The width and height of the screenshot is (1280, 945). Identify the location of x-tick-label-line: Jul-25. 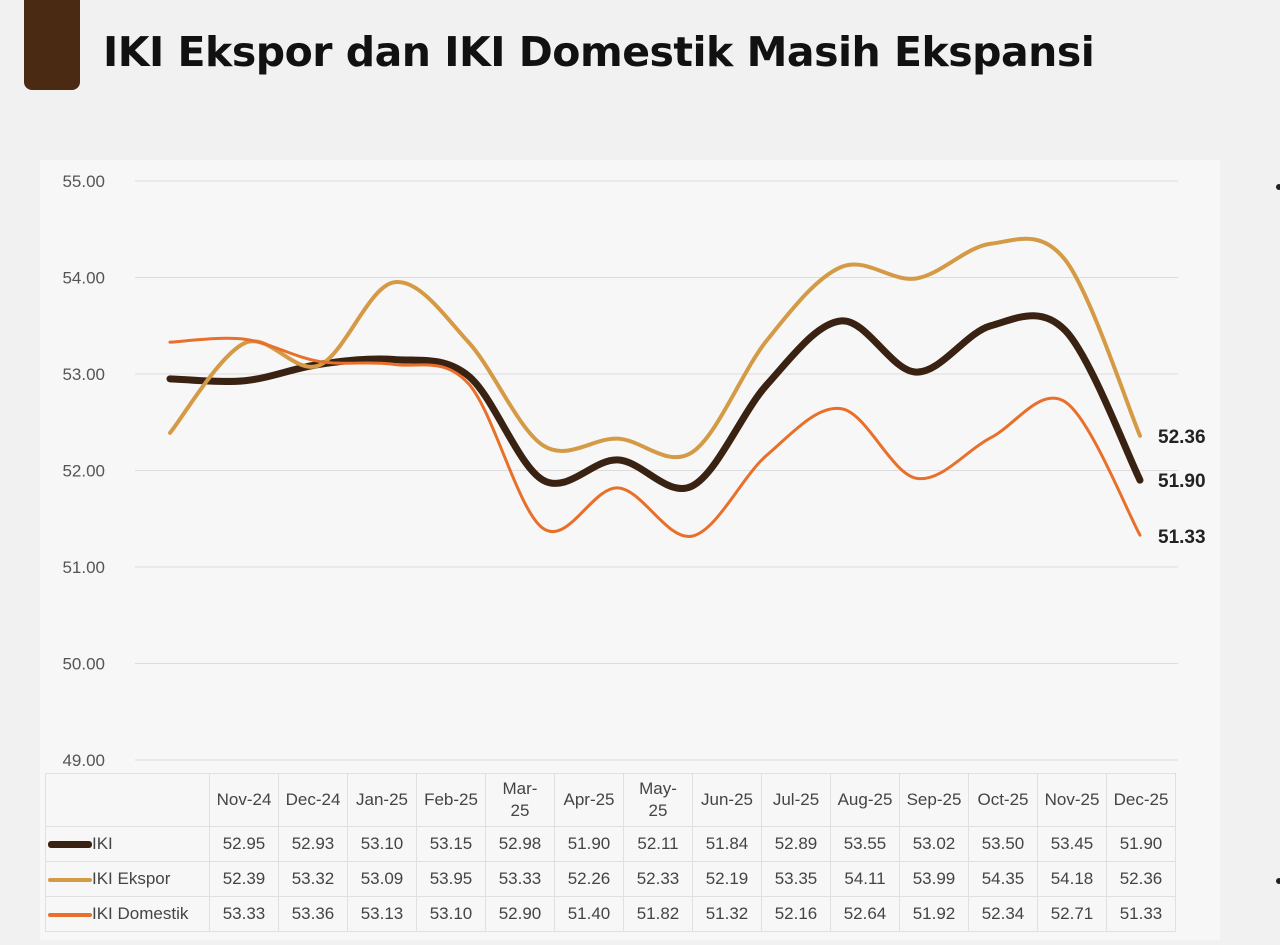
(796, 799).